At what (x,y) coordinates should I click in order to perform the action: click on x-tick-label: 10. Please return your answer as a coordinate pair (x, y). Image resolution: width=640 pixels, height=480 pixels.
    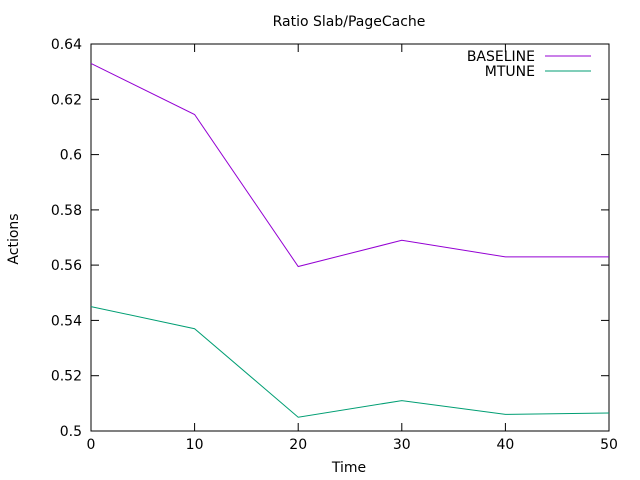
    Looking at the image, I should click on (195, 445).